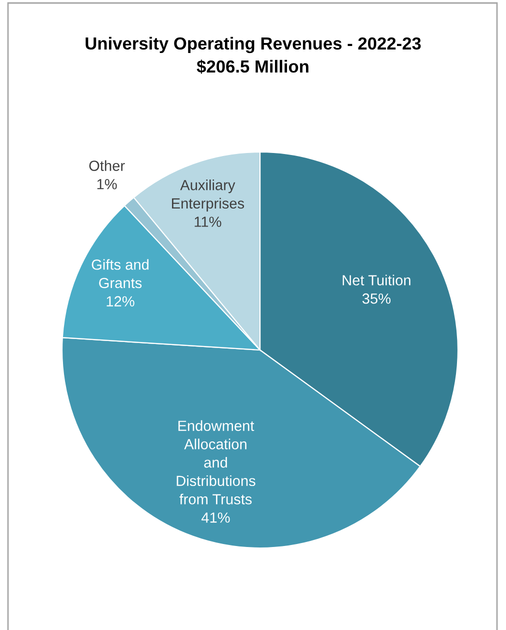  I want to click on data-label: 41%, so click(215, 517).